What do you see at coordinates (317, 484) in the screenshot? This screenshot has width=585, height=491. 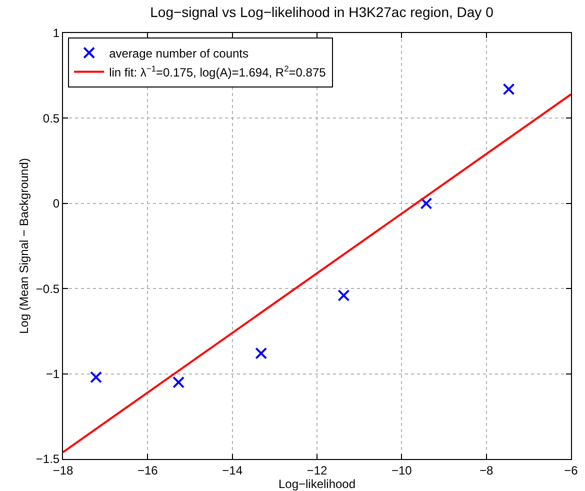 I see `x-axis-title: Log−likelihood` at bounding box center [317, 484].